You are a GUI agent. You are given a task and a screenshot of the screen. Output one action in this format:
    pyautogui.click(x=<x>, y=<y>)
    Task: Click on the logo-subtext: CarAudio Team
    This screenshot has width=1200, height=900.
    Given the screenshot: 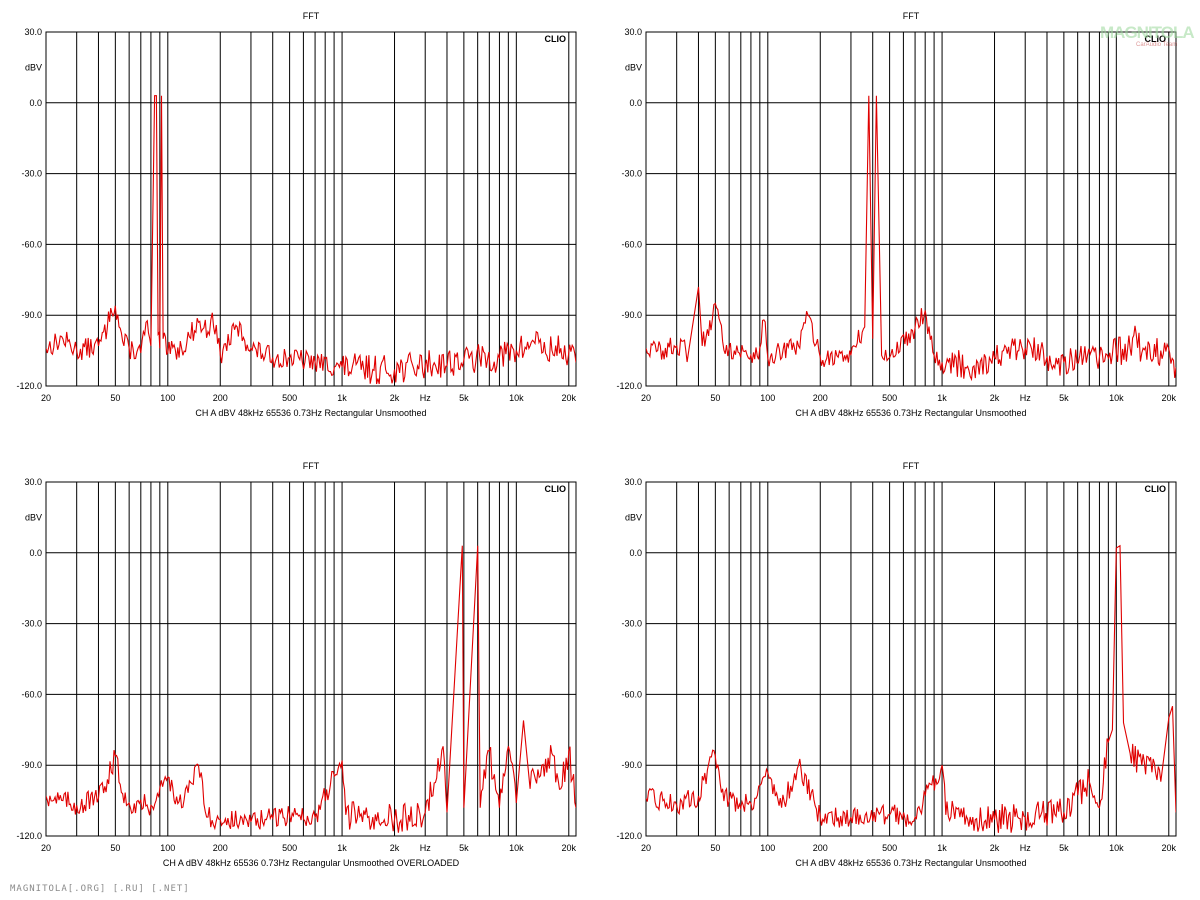 What is the action you would take?
    pyautogui.click(x=1156, y=45)
    